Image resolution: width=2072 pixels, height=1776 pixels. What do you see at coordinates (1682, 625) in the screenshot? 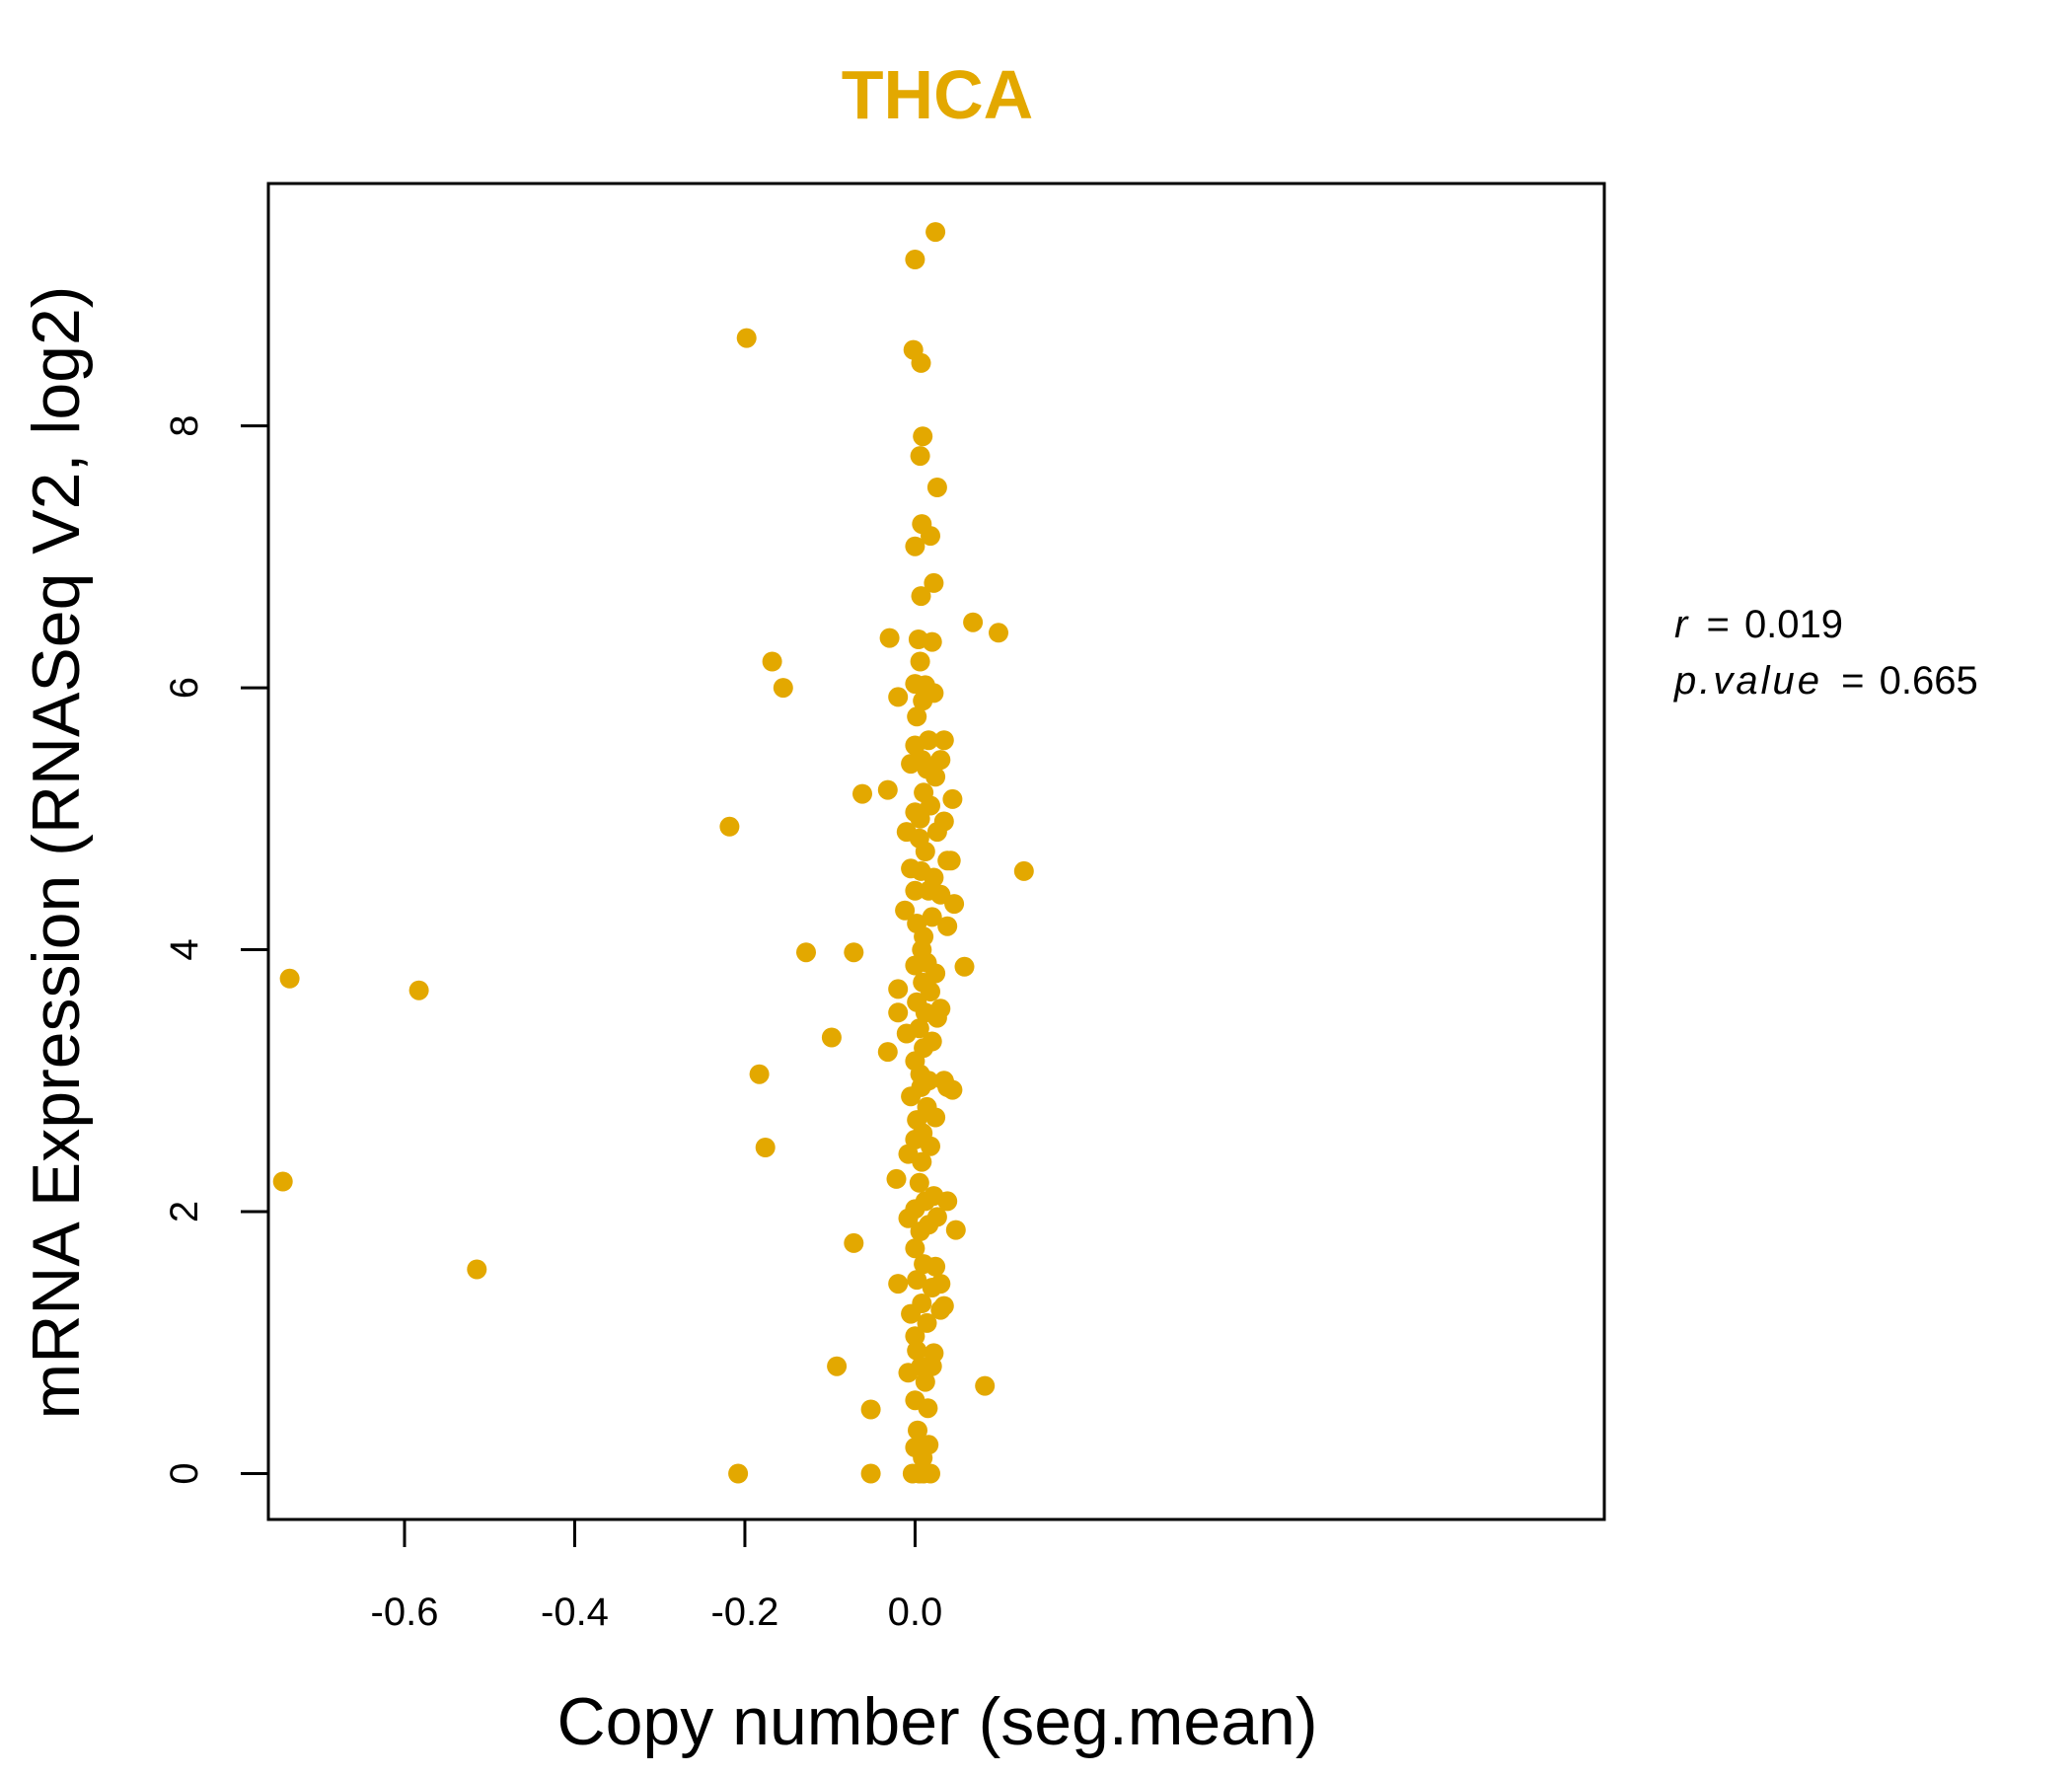
I see `r-label: r` at bounding box center [1682, 625].